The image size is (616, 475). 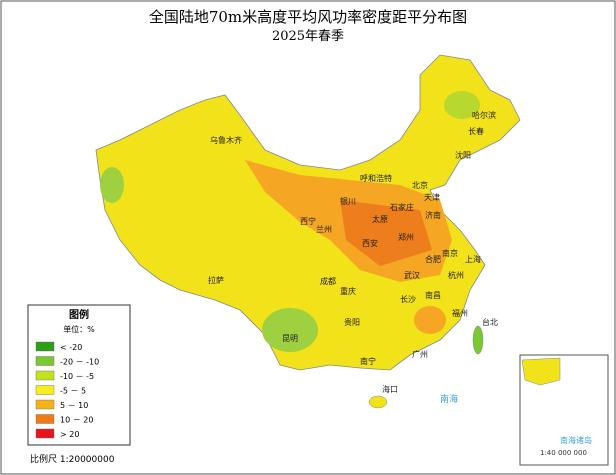 What do you see at coordinates (420, 185) in the screenshot?
I see `city: 北京` at bounding box center [420, 185].